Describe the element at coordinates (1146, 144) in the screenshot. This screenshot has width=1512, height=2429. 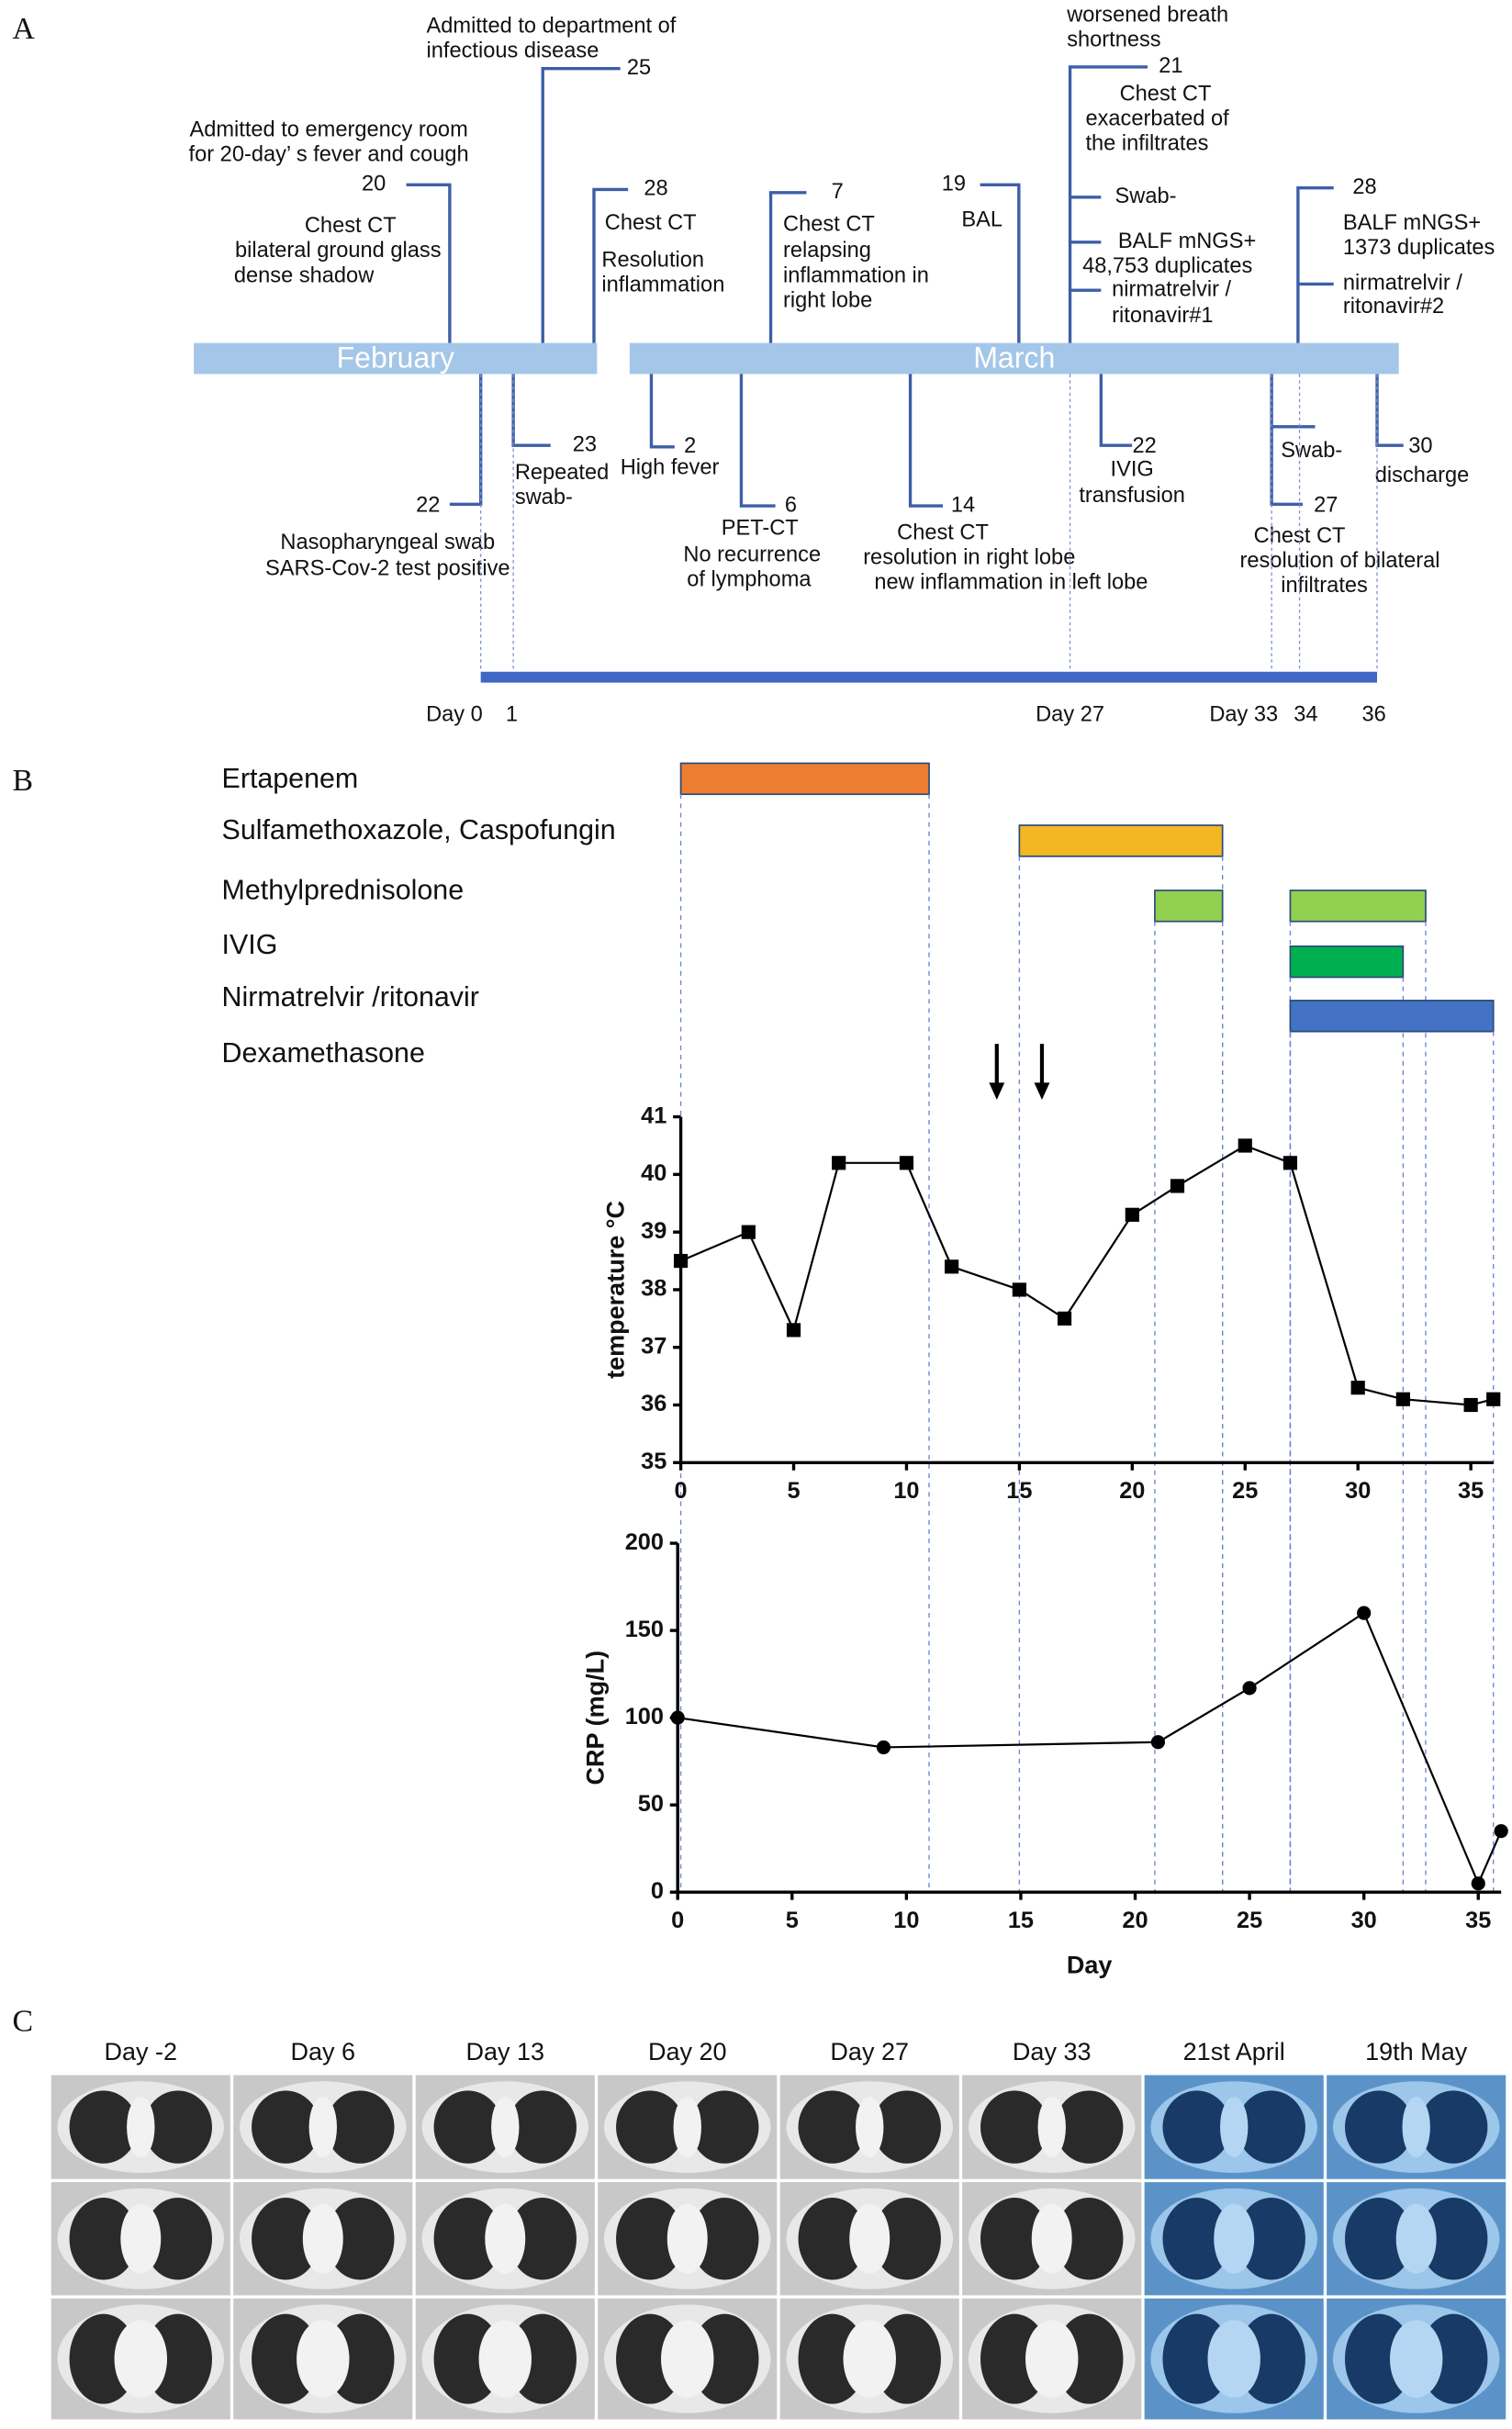
I see `event-text: the infiltrates` at that location.